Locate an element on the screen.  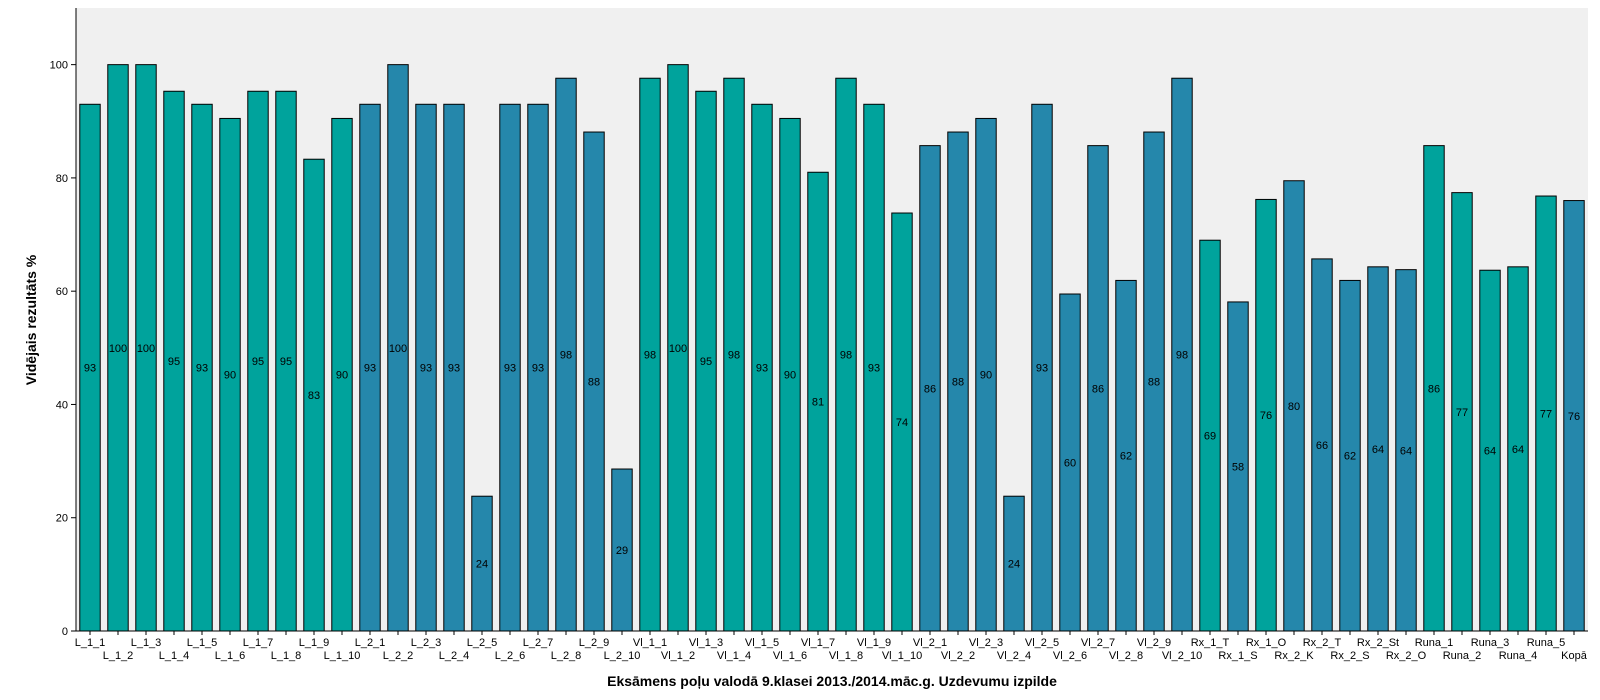
data-label-Rx_2_T: 66 is located at coordinates (1322, 446).